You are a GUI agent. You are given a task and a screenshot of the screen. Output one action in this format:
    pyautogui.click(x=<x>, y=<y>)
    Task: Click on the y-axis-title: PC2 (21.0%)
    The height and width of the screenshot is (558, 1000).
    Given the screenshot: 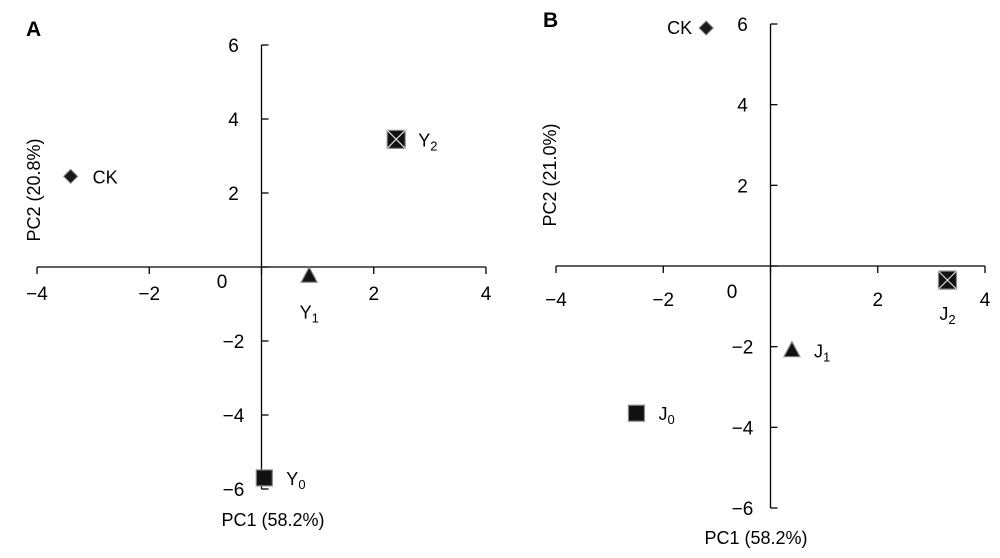 What is the action you would take?
    pyautogui.click(x=550, y=174)
    